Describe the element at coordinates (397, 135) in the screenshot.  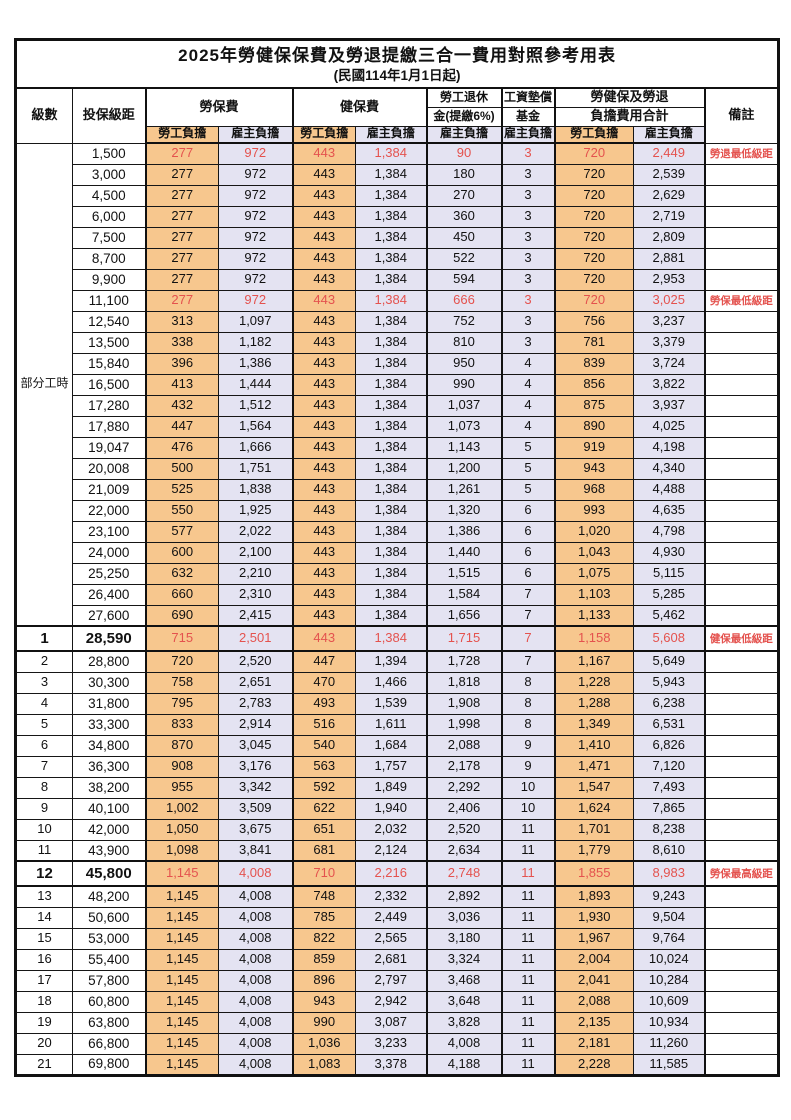
I see `header-row-burden: 勞工負擔 雇主負擔 勞工負擔 雇主負擔 雇主負擔 雇主負擔 勞工負擔 雇主負擔` at that location.